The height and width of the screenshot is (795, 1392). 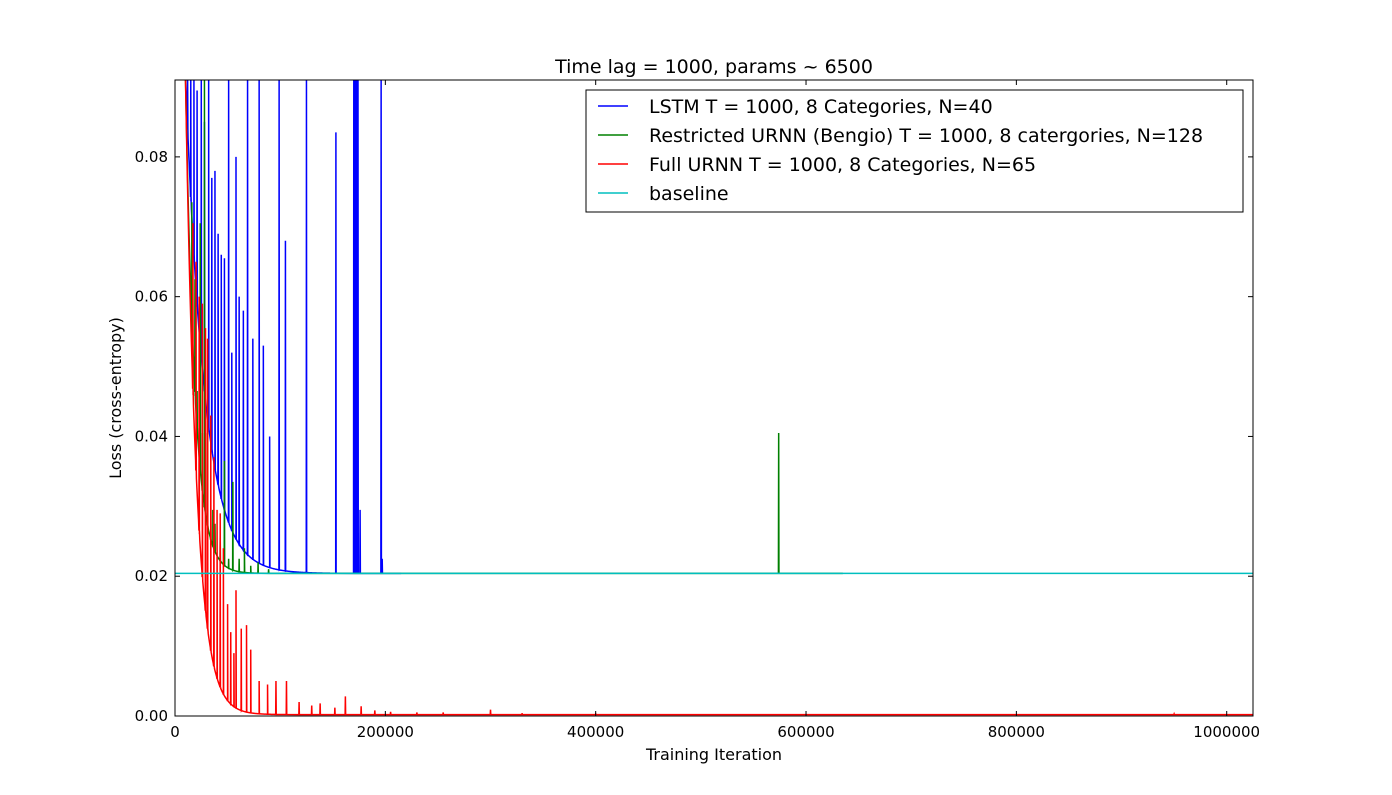 What do you see at coordinates (385, 732) in the screenshot?
I see `x-tick-label: 200000` at bounding box center [385, 732].